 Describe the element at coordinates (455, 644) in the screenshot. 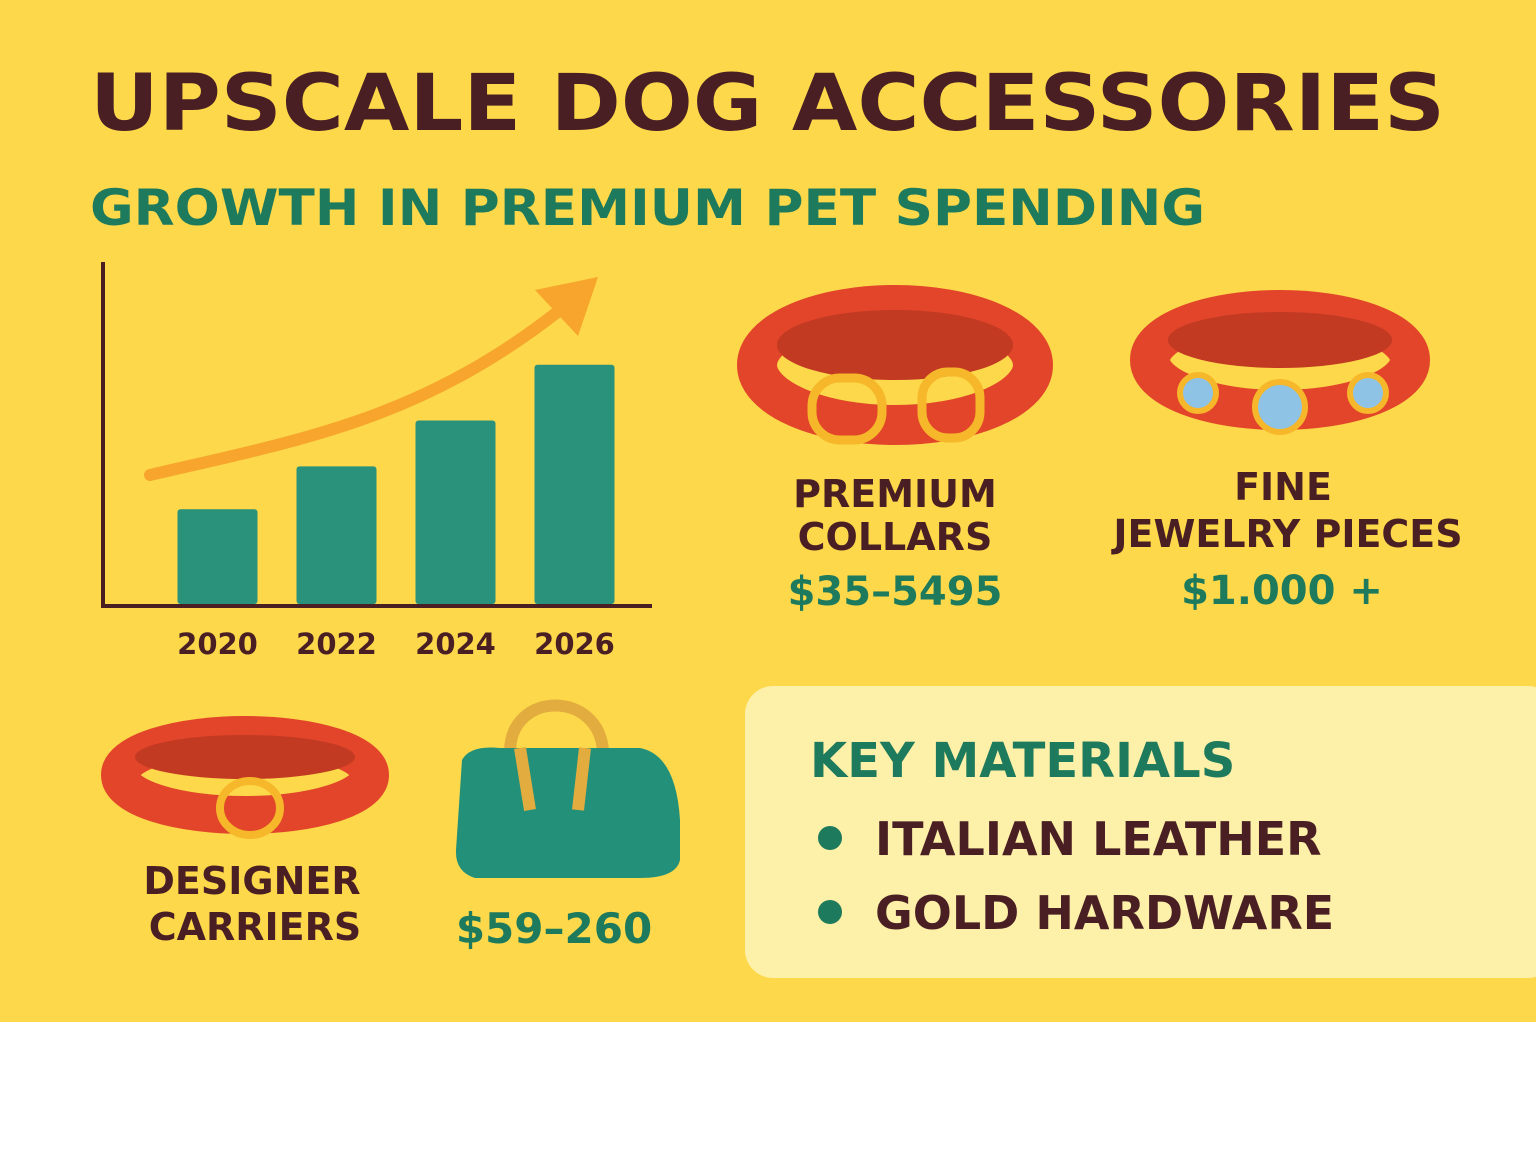

I see `x-tick-label: 2024` at that location.